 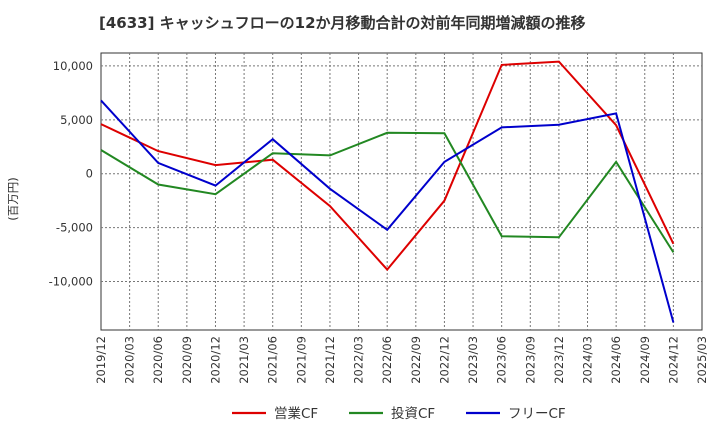 I want to click on legend: 営業CF 投資CF フリーCF, so click(x=399, y=414).